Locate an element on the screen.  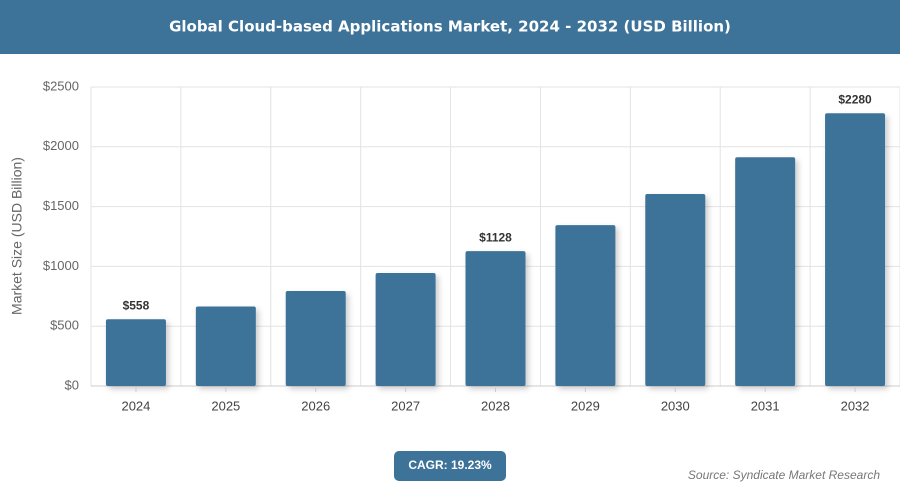
x-tick-label: 2032 is located at coordinates (855, 405).